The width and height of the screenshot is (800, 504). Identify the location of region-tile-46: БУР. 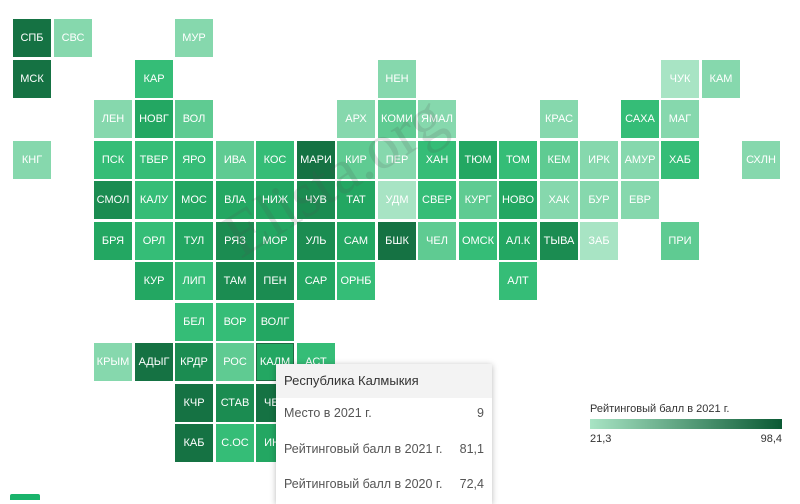
(599, 200).